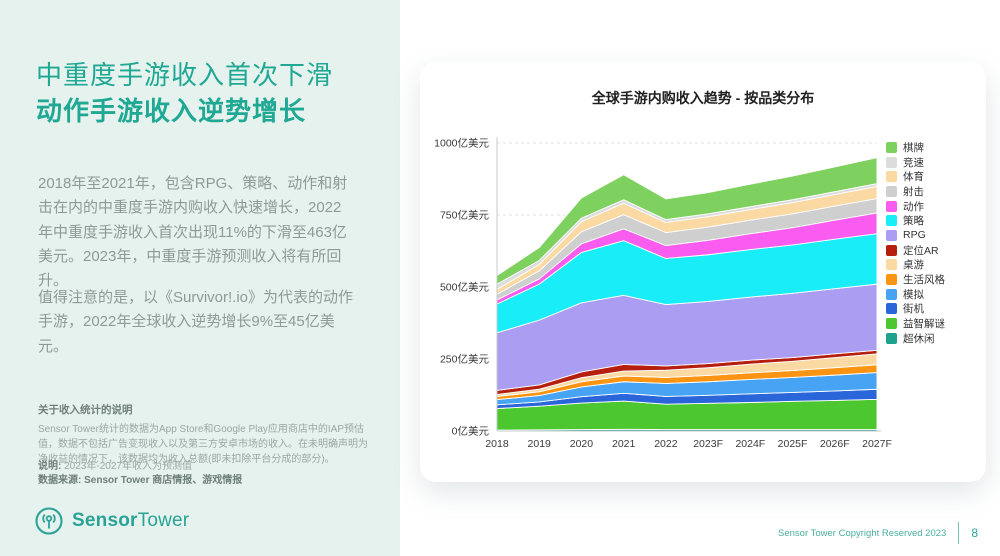 Image resolution: width=1000 pixels, height=556 pixels. I want to click on page-title: 中重度手游收入首次下滑 动作手游收入逆势增长, so click(184, 94).